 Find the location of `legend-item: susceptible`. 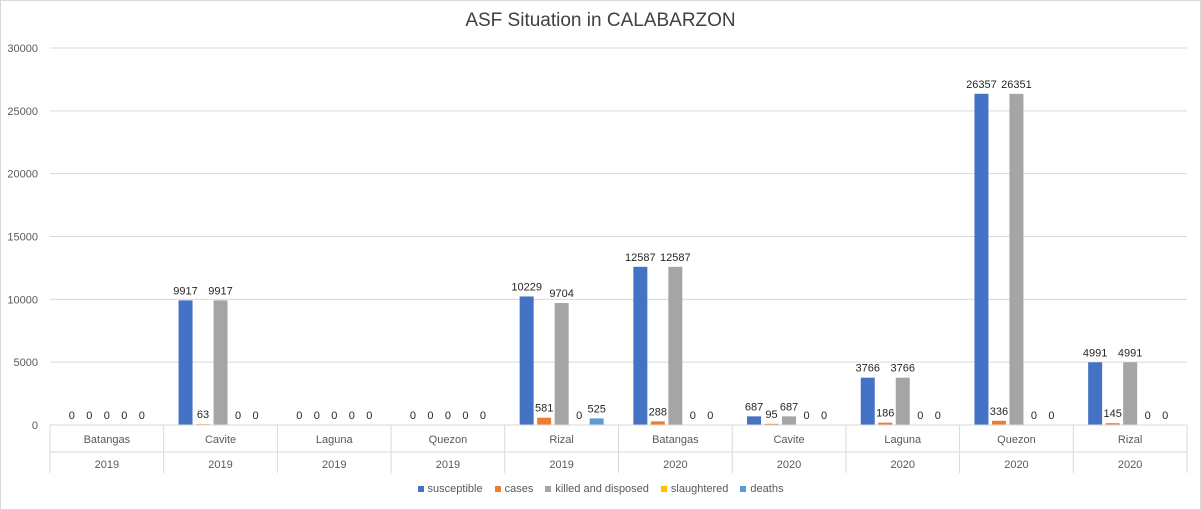

legend-item: susceptible is located at coordinates (450, 489).